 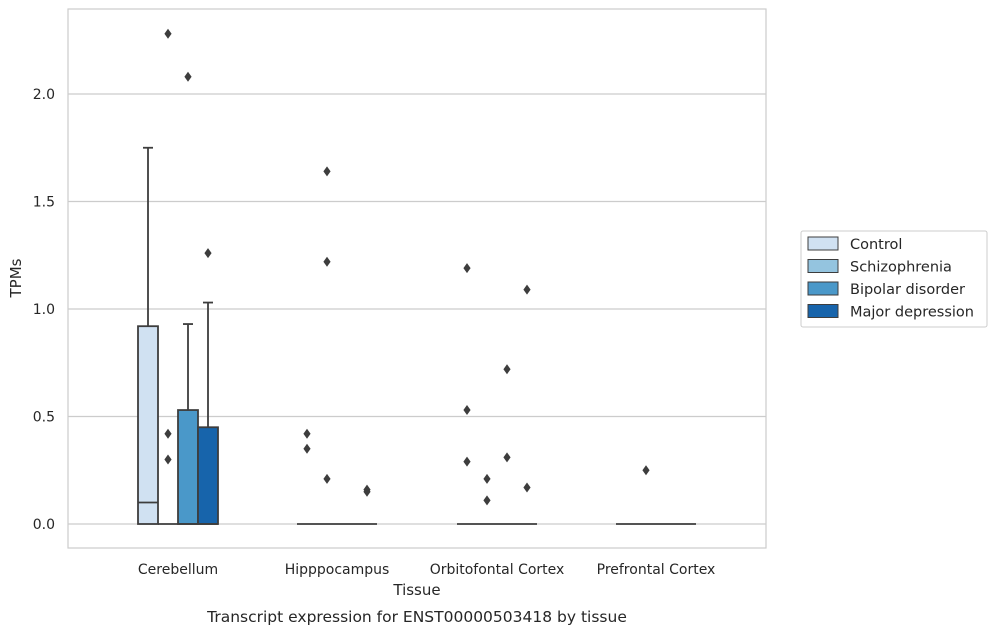 I want to click on x-tick-label: Prefrontal Cortex, so click(x=656, y=570).